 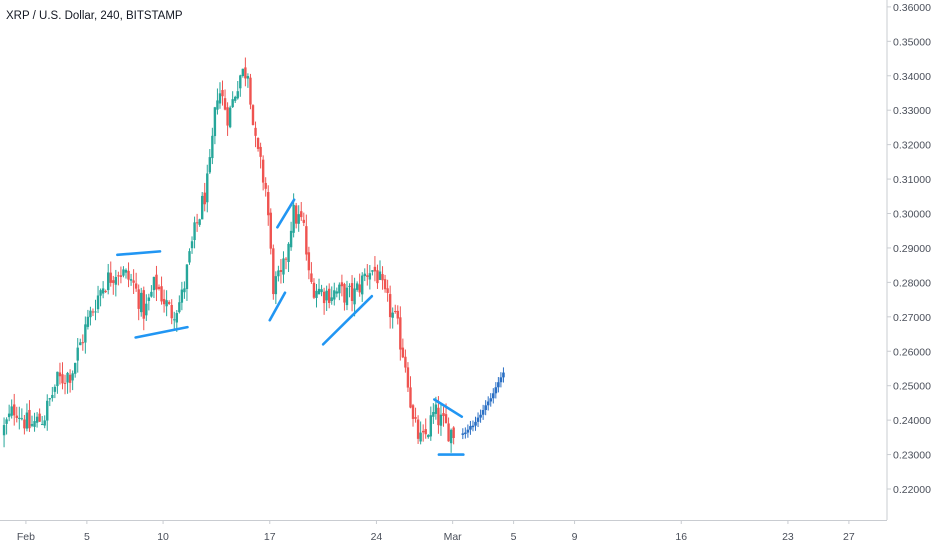 What do you see at coordinates (912, 42) in the screenshot?
I see `y-tick-label: 0.35000` at bounding box center [912, 42].